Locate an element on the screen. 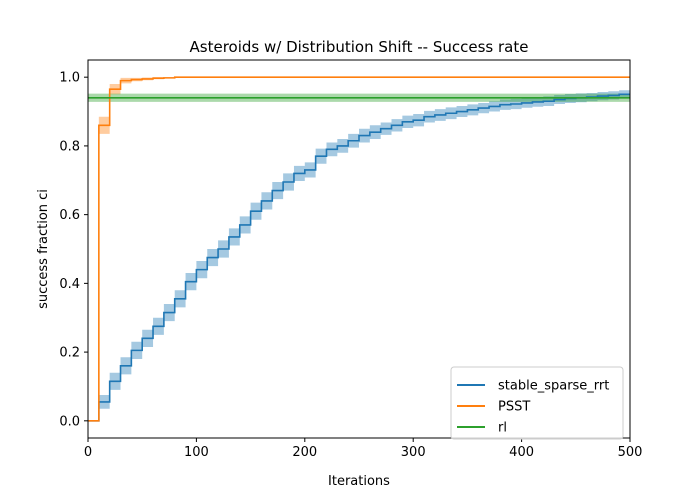 This screenshot has height=500, width=700. y-tick-label: 0.8 is located at coordinates (69, 146).